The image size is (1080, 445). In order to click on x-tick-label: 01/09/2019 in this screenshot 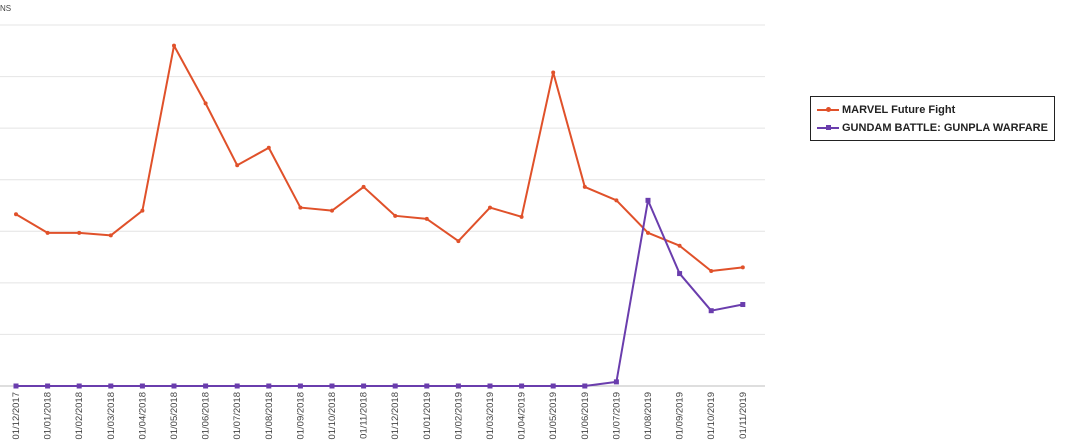, I will do `click(680, 416)`.